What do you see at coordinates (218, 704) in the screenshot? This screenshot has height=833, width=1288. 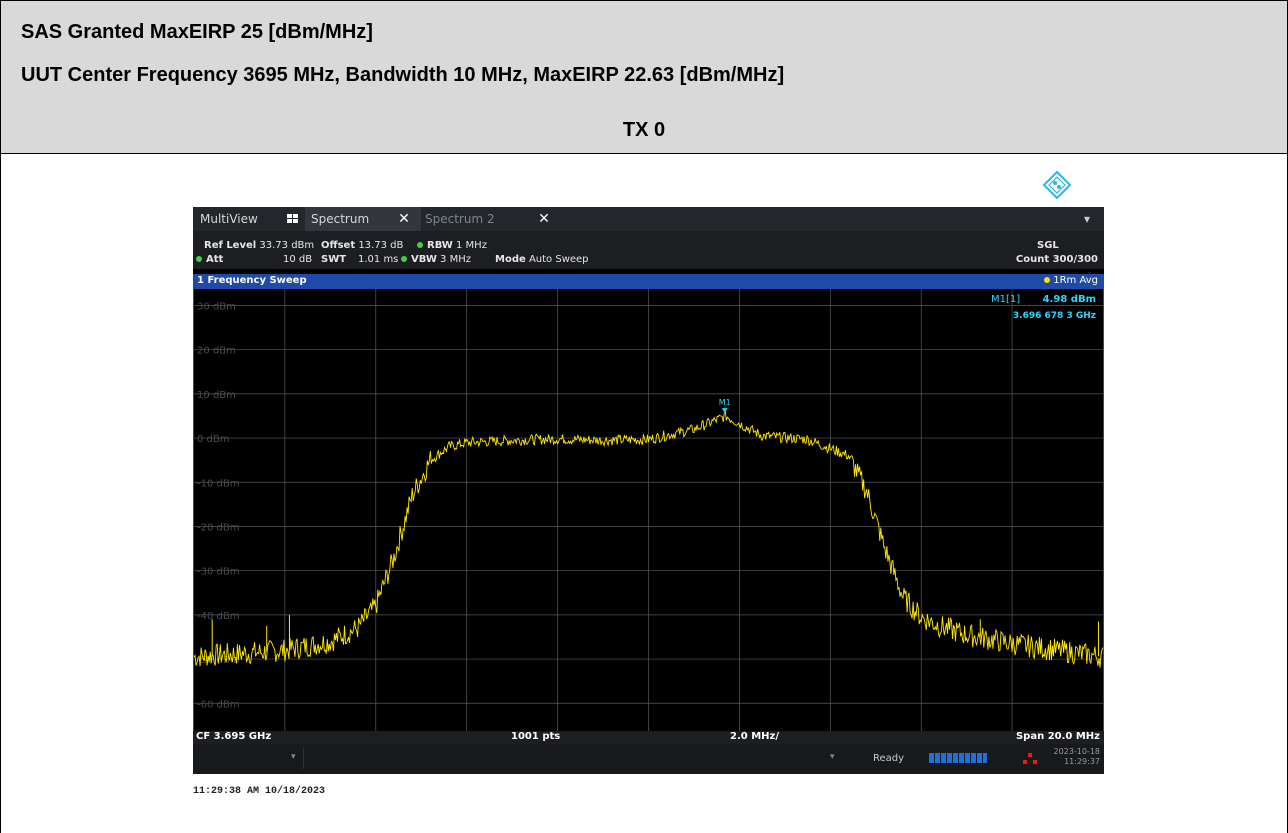 I see `y-tick-label: -60 dBm` at bounding box center [218, 704].